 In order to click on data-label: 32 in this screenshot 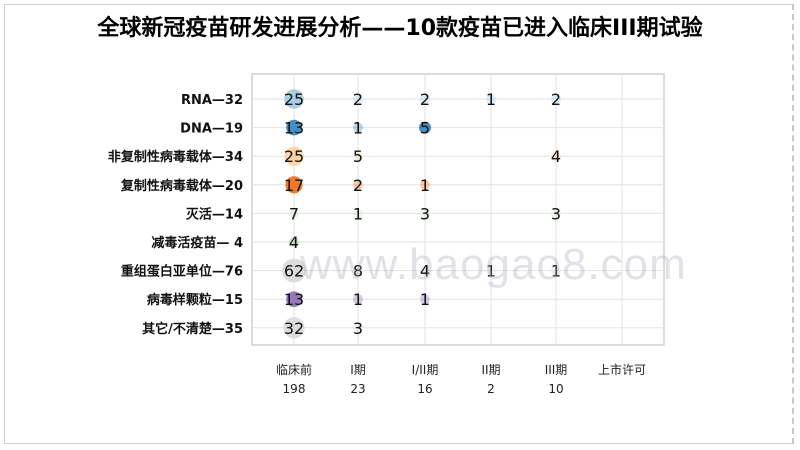, I will do `click(294, 328)`.